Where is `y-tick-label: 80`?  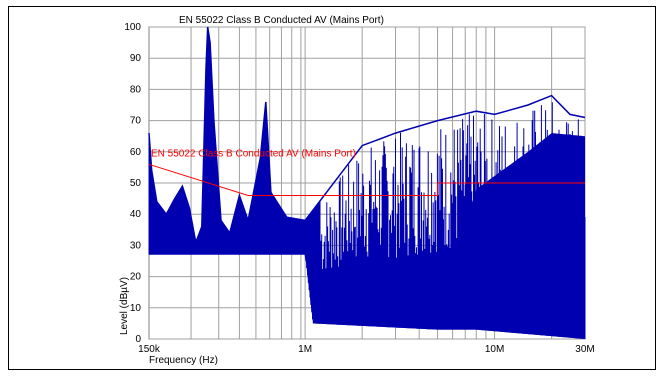 y-tick-label: 80 is located at coordinates (136, 89).